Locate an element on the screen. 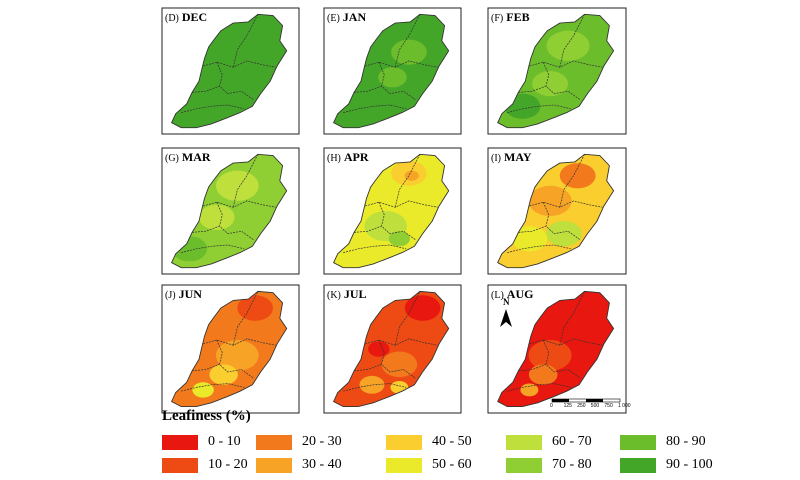 The width and height of the screenshot is (800, 480). panel-letter: (F) is located at coordinates (497, 18).